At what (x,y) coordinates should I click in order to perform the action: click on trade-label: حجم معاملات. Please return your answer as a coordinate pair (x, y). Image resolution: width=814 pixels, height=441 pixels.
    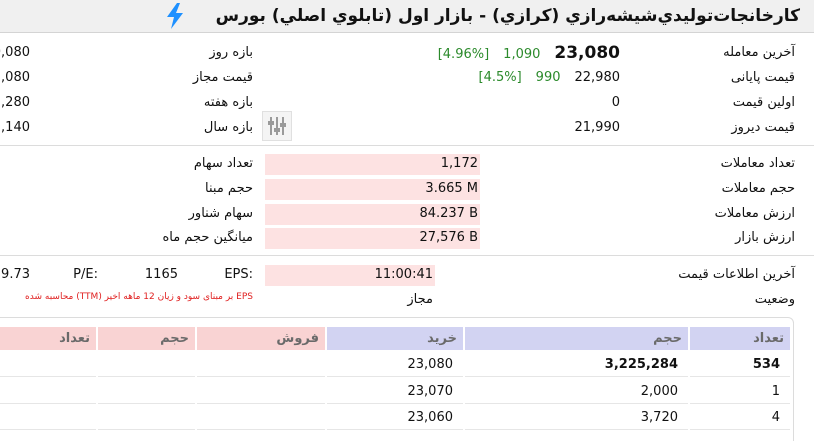
    Looking at the image, I should click on (758, 188).